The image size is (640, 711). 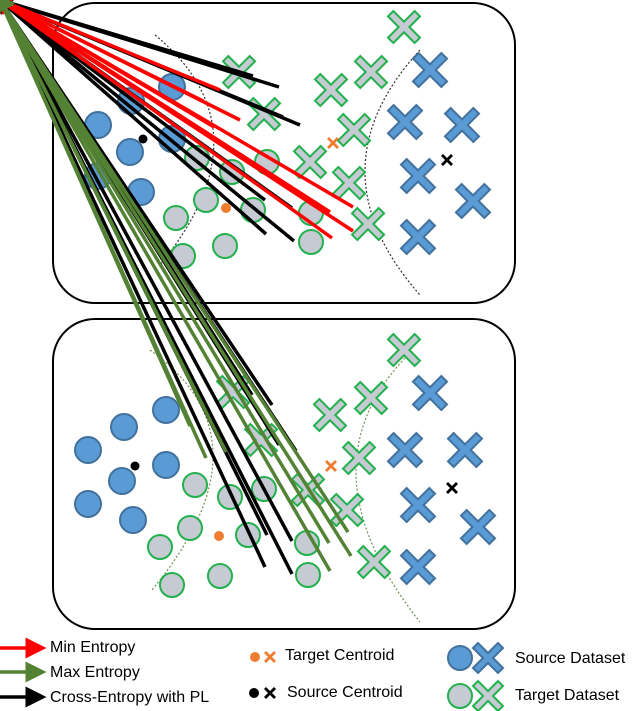 What do you see at coordinates (93, 647) in the screenshot?
I see `legend-min-entropy: Min Entropy` at bounding box center [93, 647].